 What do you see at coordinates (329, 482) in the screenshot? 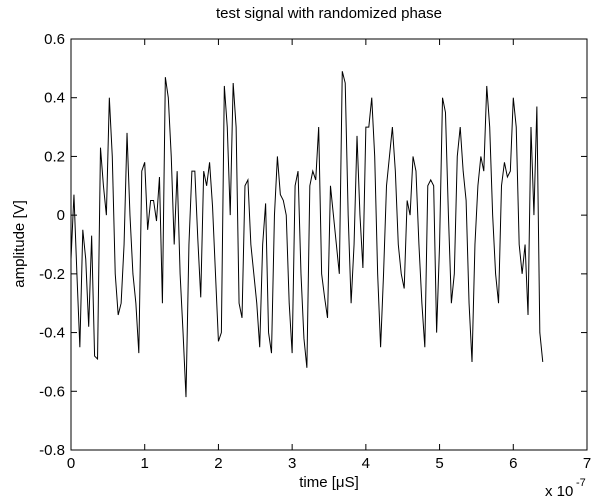
I see `x-axis-label: time [μS]` at bounding box center [329, 482].